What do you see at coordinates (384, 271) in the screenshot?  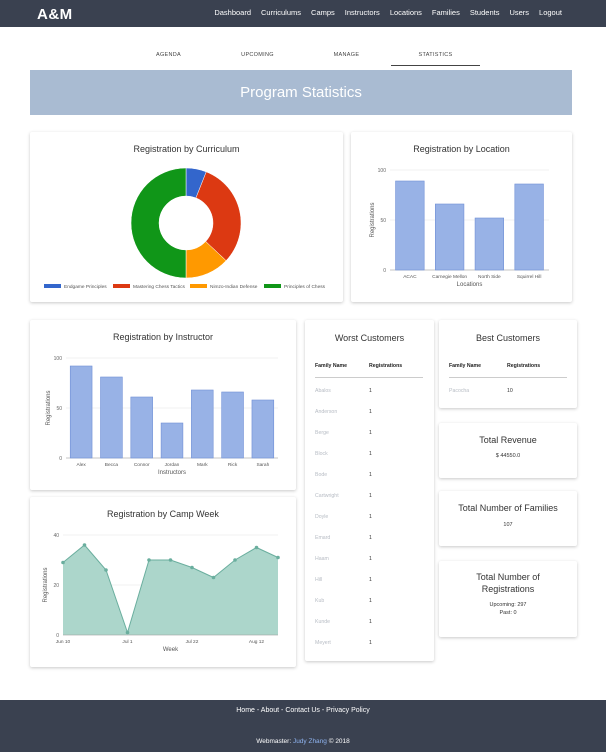 I see `y-tick-label: 0` at bounding box center [384, 271].